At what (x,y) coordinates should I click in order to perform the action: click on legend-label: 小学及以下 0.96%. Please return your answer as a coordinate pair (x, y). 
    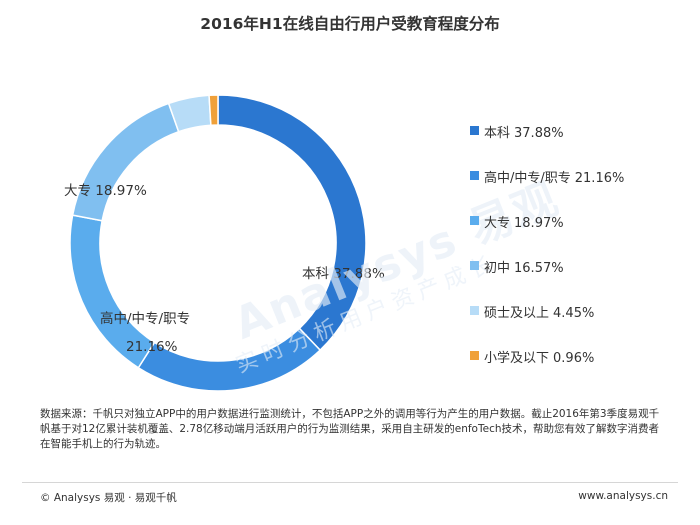
    Looking at the image, I should click on (539, 356).